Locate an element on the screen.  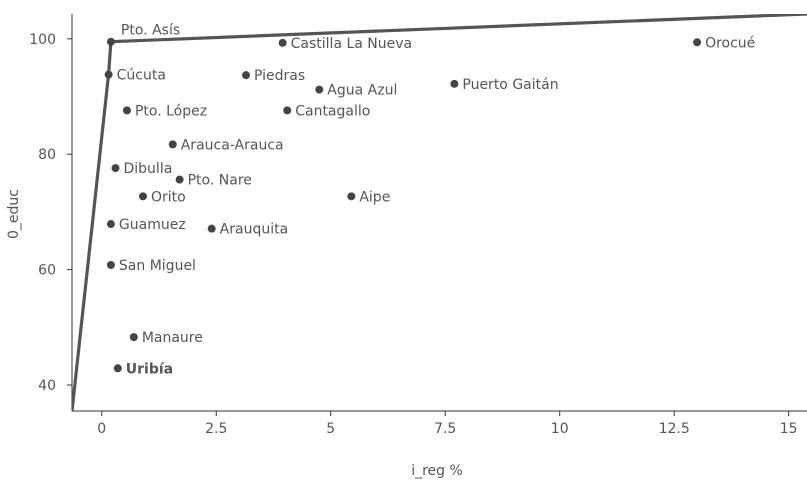
y-axis: 40 60 80 100 is located at coordinates (51, 212).